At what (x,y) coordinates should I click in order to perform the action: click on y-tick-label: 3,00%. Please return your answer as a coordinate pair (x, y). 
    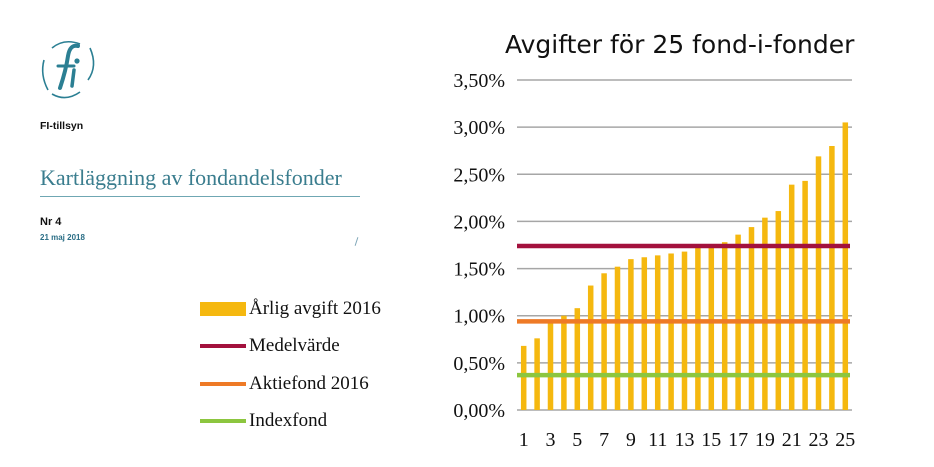
    Looking at the image, I should click on (479, 128).